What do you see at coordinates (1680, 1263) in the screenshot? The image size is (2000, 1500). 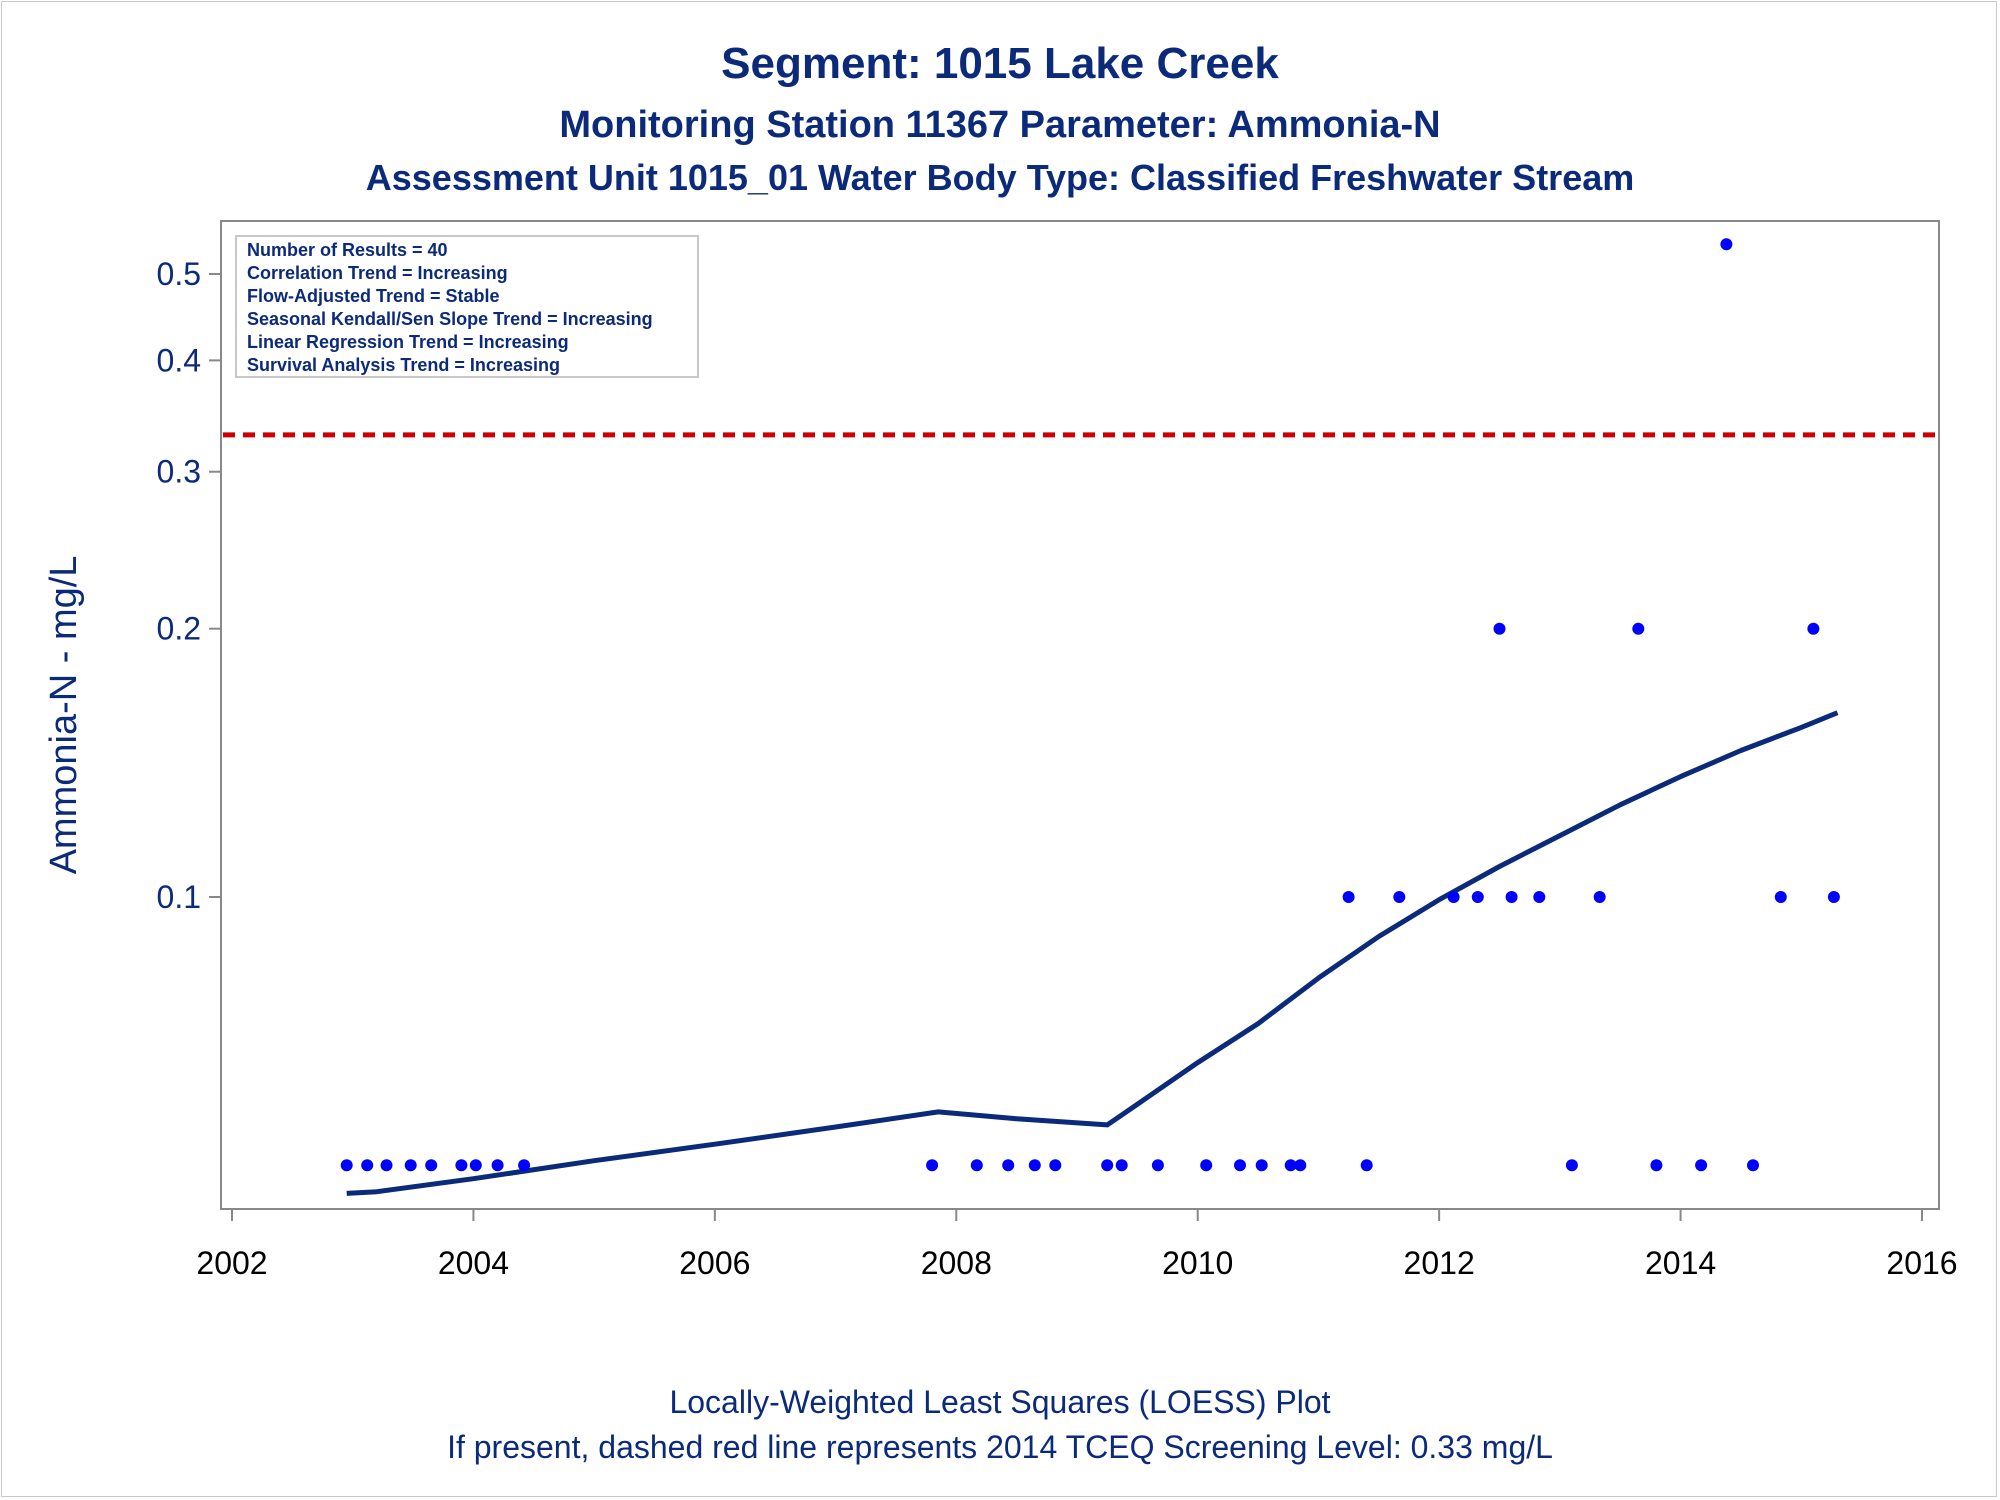 I see `x-tick-label: 2014` at bounding box center [1680, 1263].